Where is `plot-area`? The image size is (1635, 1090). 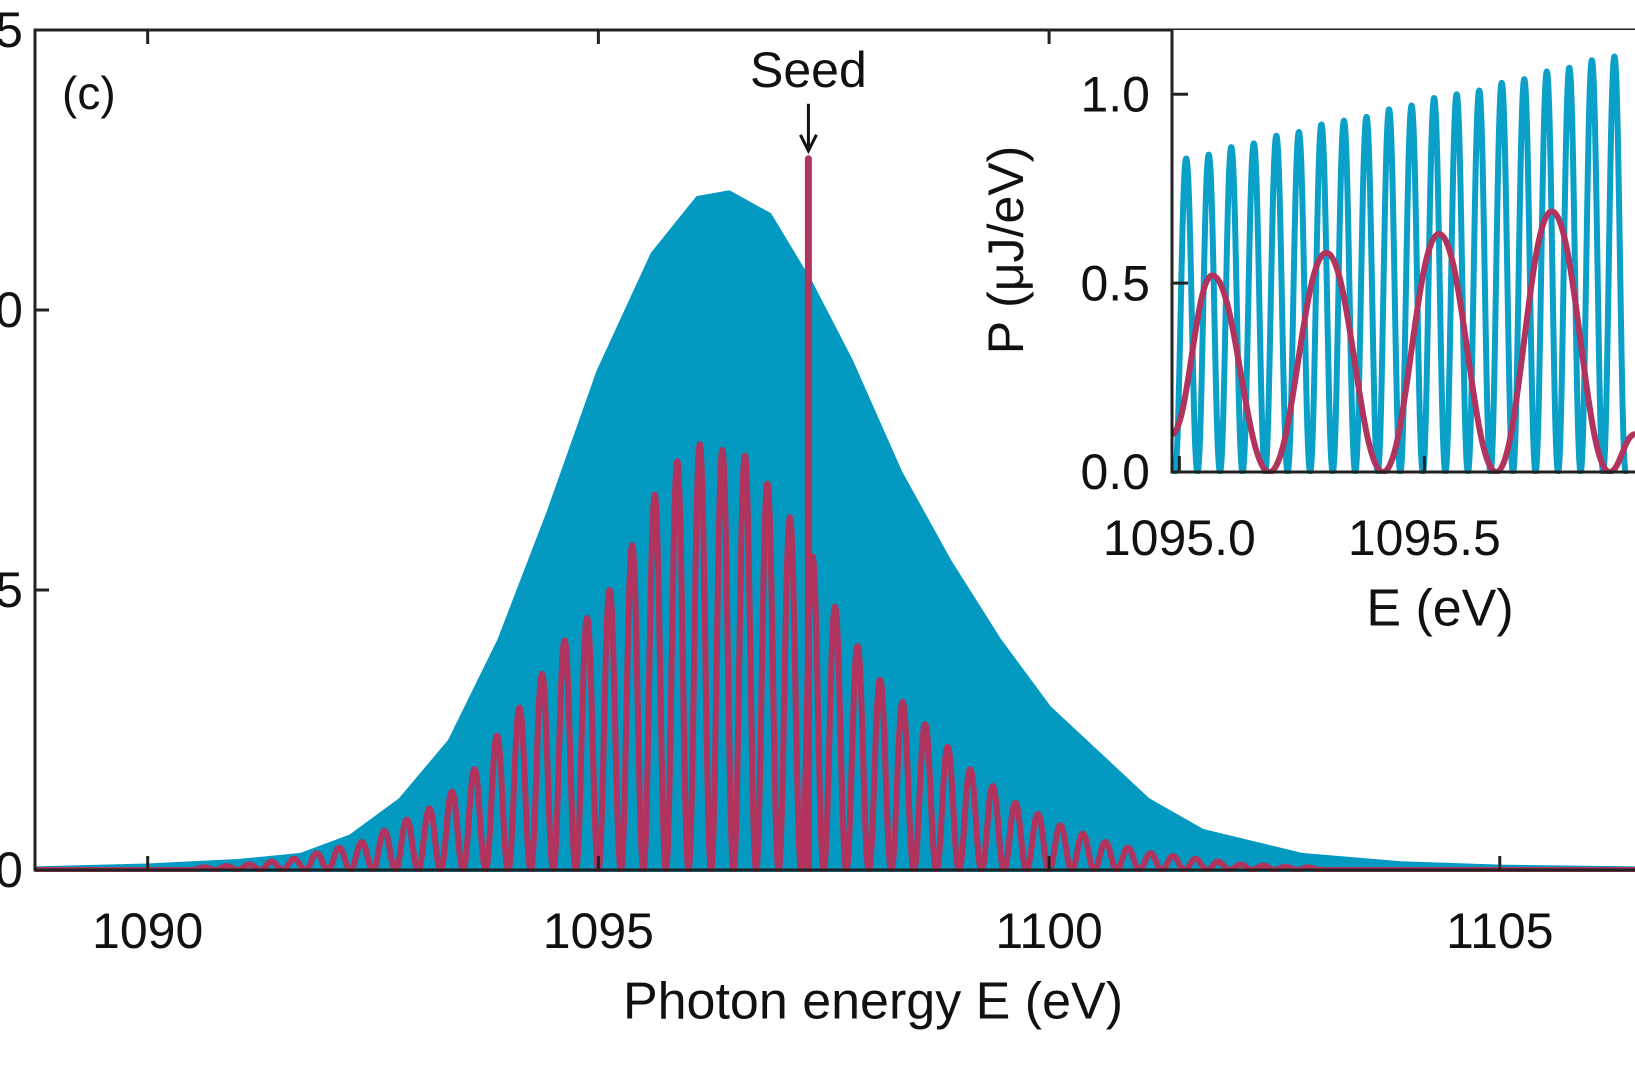
plot-area is located at coordinates (1403, 263).